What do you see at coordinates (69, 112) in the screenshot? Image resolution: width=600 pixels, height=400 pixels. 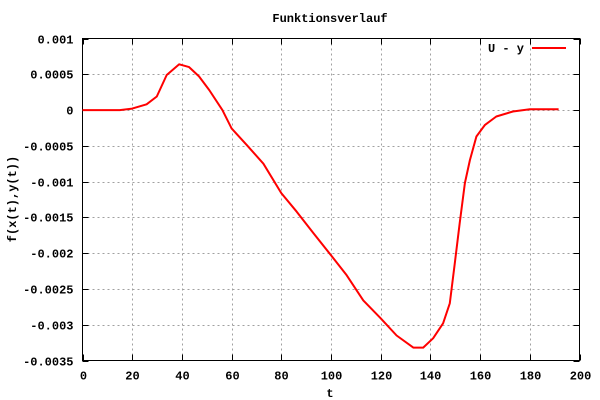 I see `y-tick-label: 0` at bounding box center [69, 112].